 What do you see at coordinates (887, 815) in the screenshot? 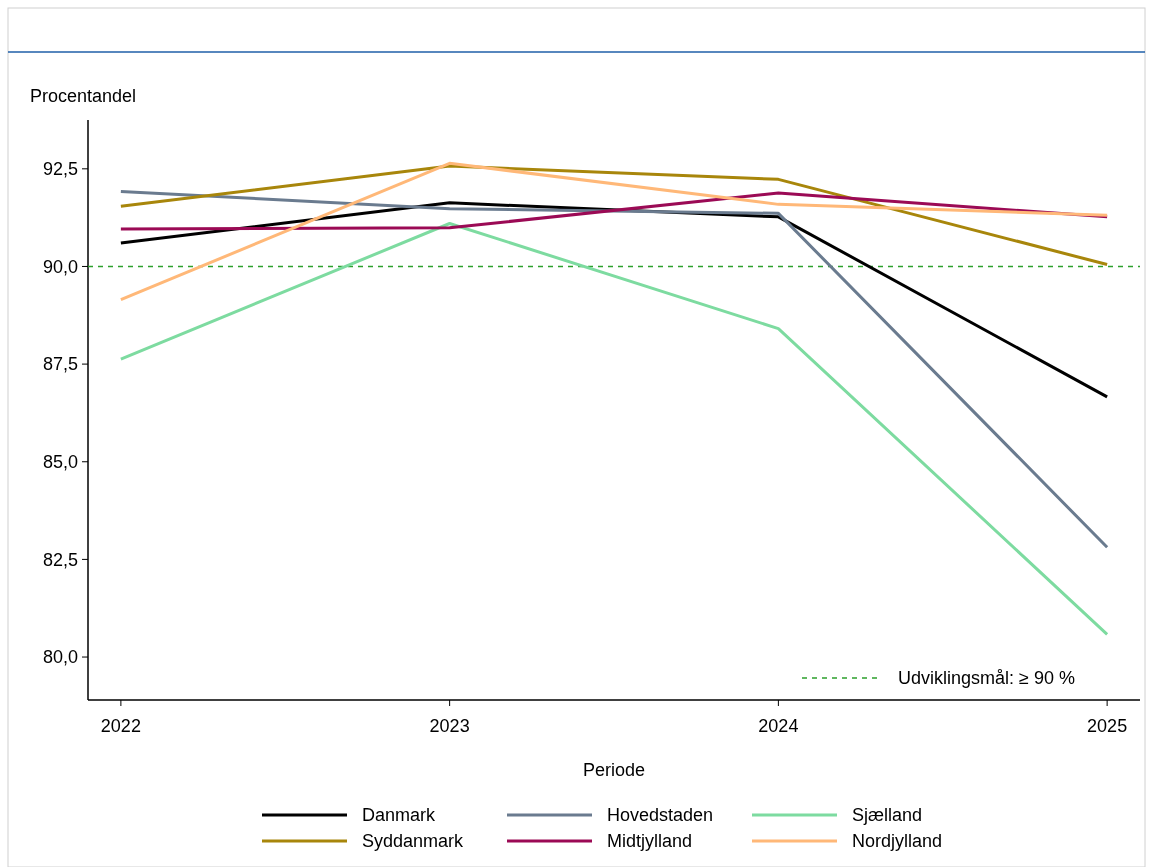
I see `legend-label: Sjælland` at bounding box center [887, 815].